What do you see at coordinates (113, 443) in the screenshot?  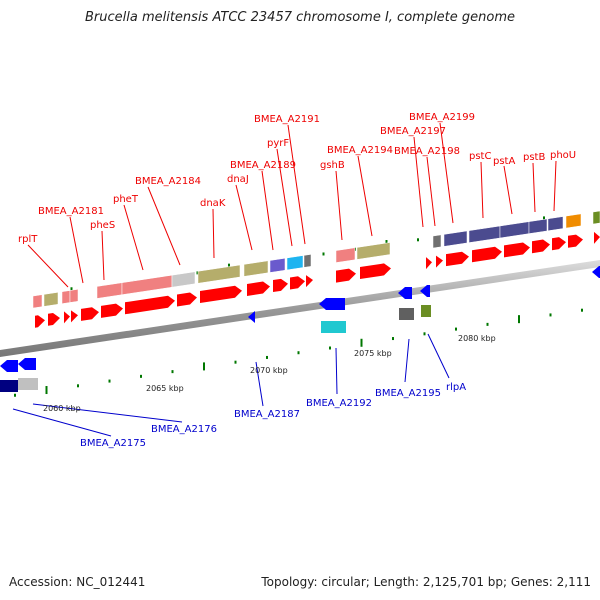 I see `gene-label-BMEA_A2175: BMEA_A2175` at bounding box center [113, 443].